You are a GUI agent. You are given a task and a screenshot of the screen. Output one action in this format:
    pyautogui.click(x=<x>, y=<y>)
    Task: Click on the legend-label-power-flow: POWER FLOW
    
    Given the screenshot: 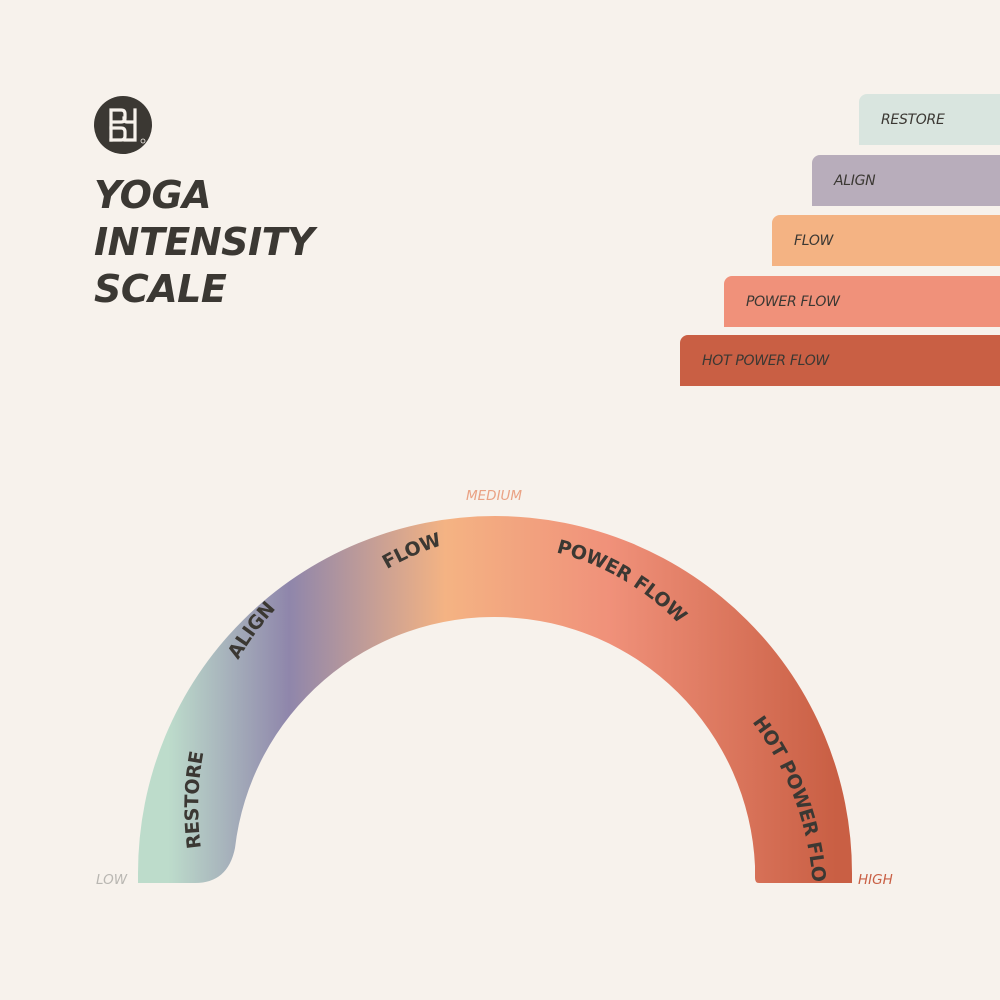 What is the action you would take?
    pyautogui.click(x=793, y=301)
    